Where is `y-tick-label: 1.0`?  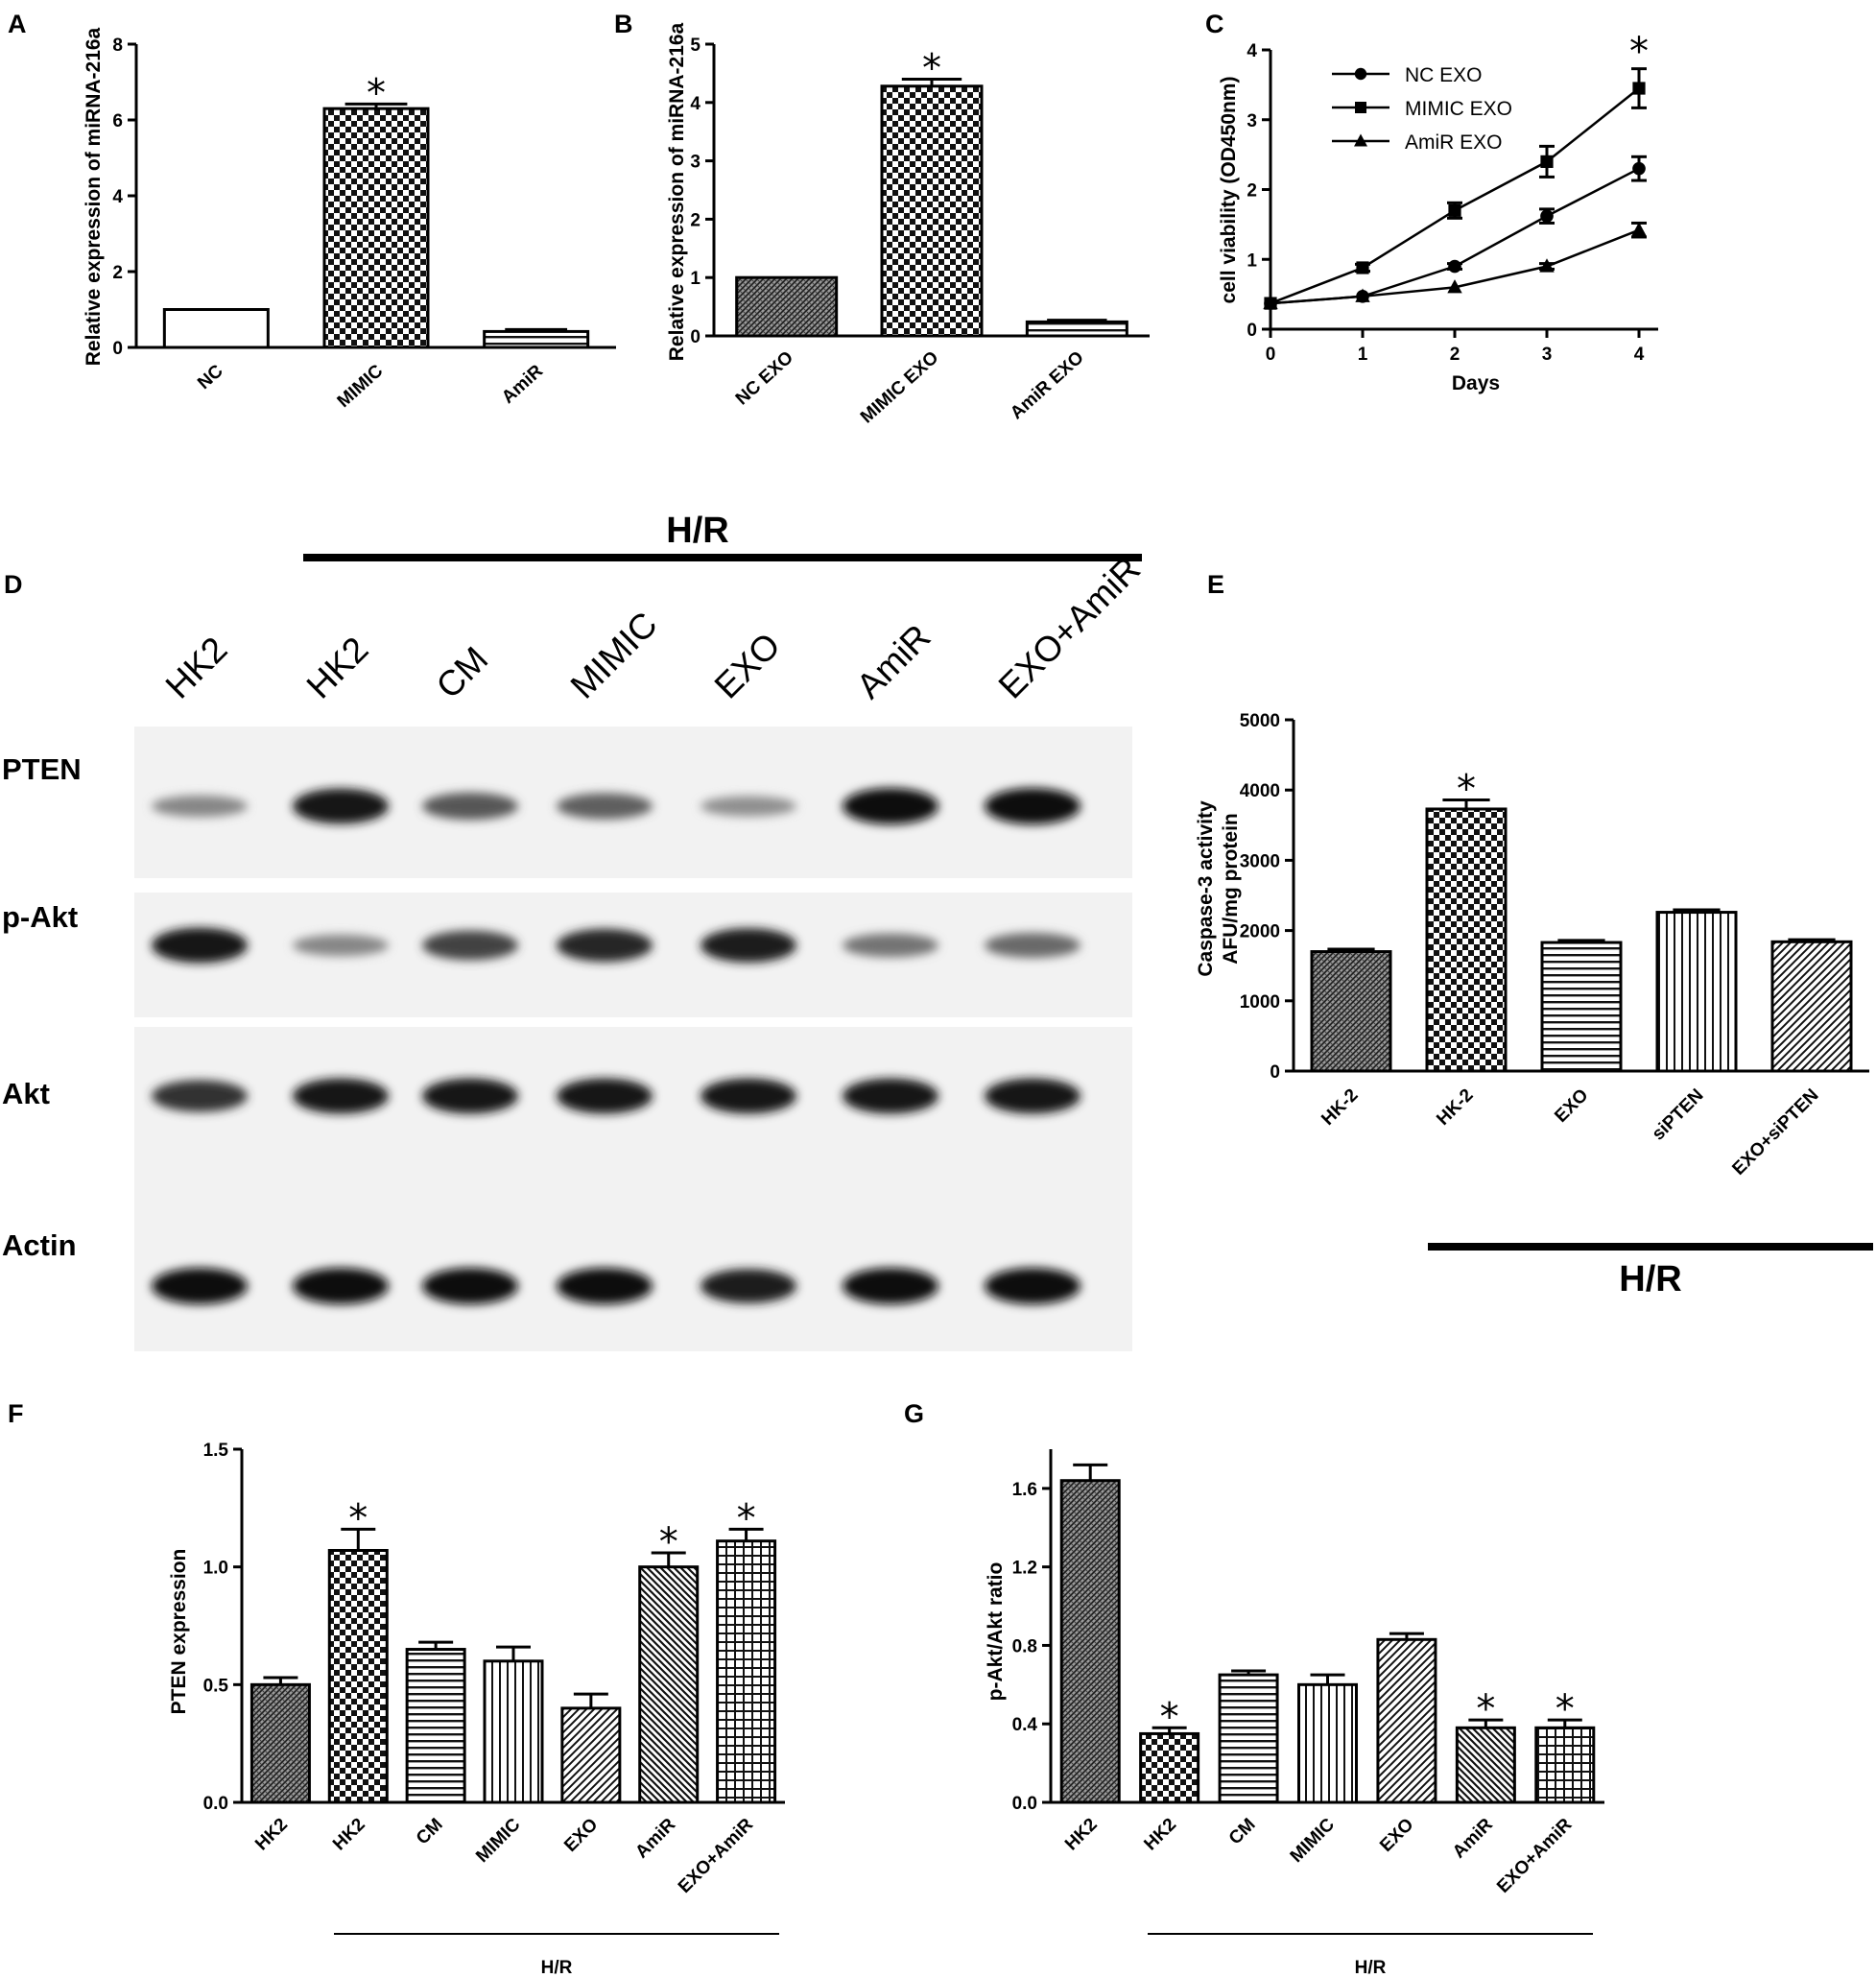 y-tick-label: 1.0 is located at coordinates (215, 1569).